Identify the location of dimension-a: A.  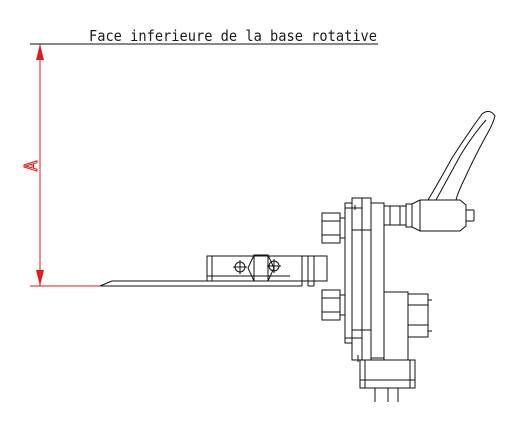
(60, 165).